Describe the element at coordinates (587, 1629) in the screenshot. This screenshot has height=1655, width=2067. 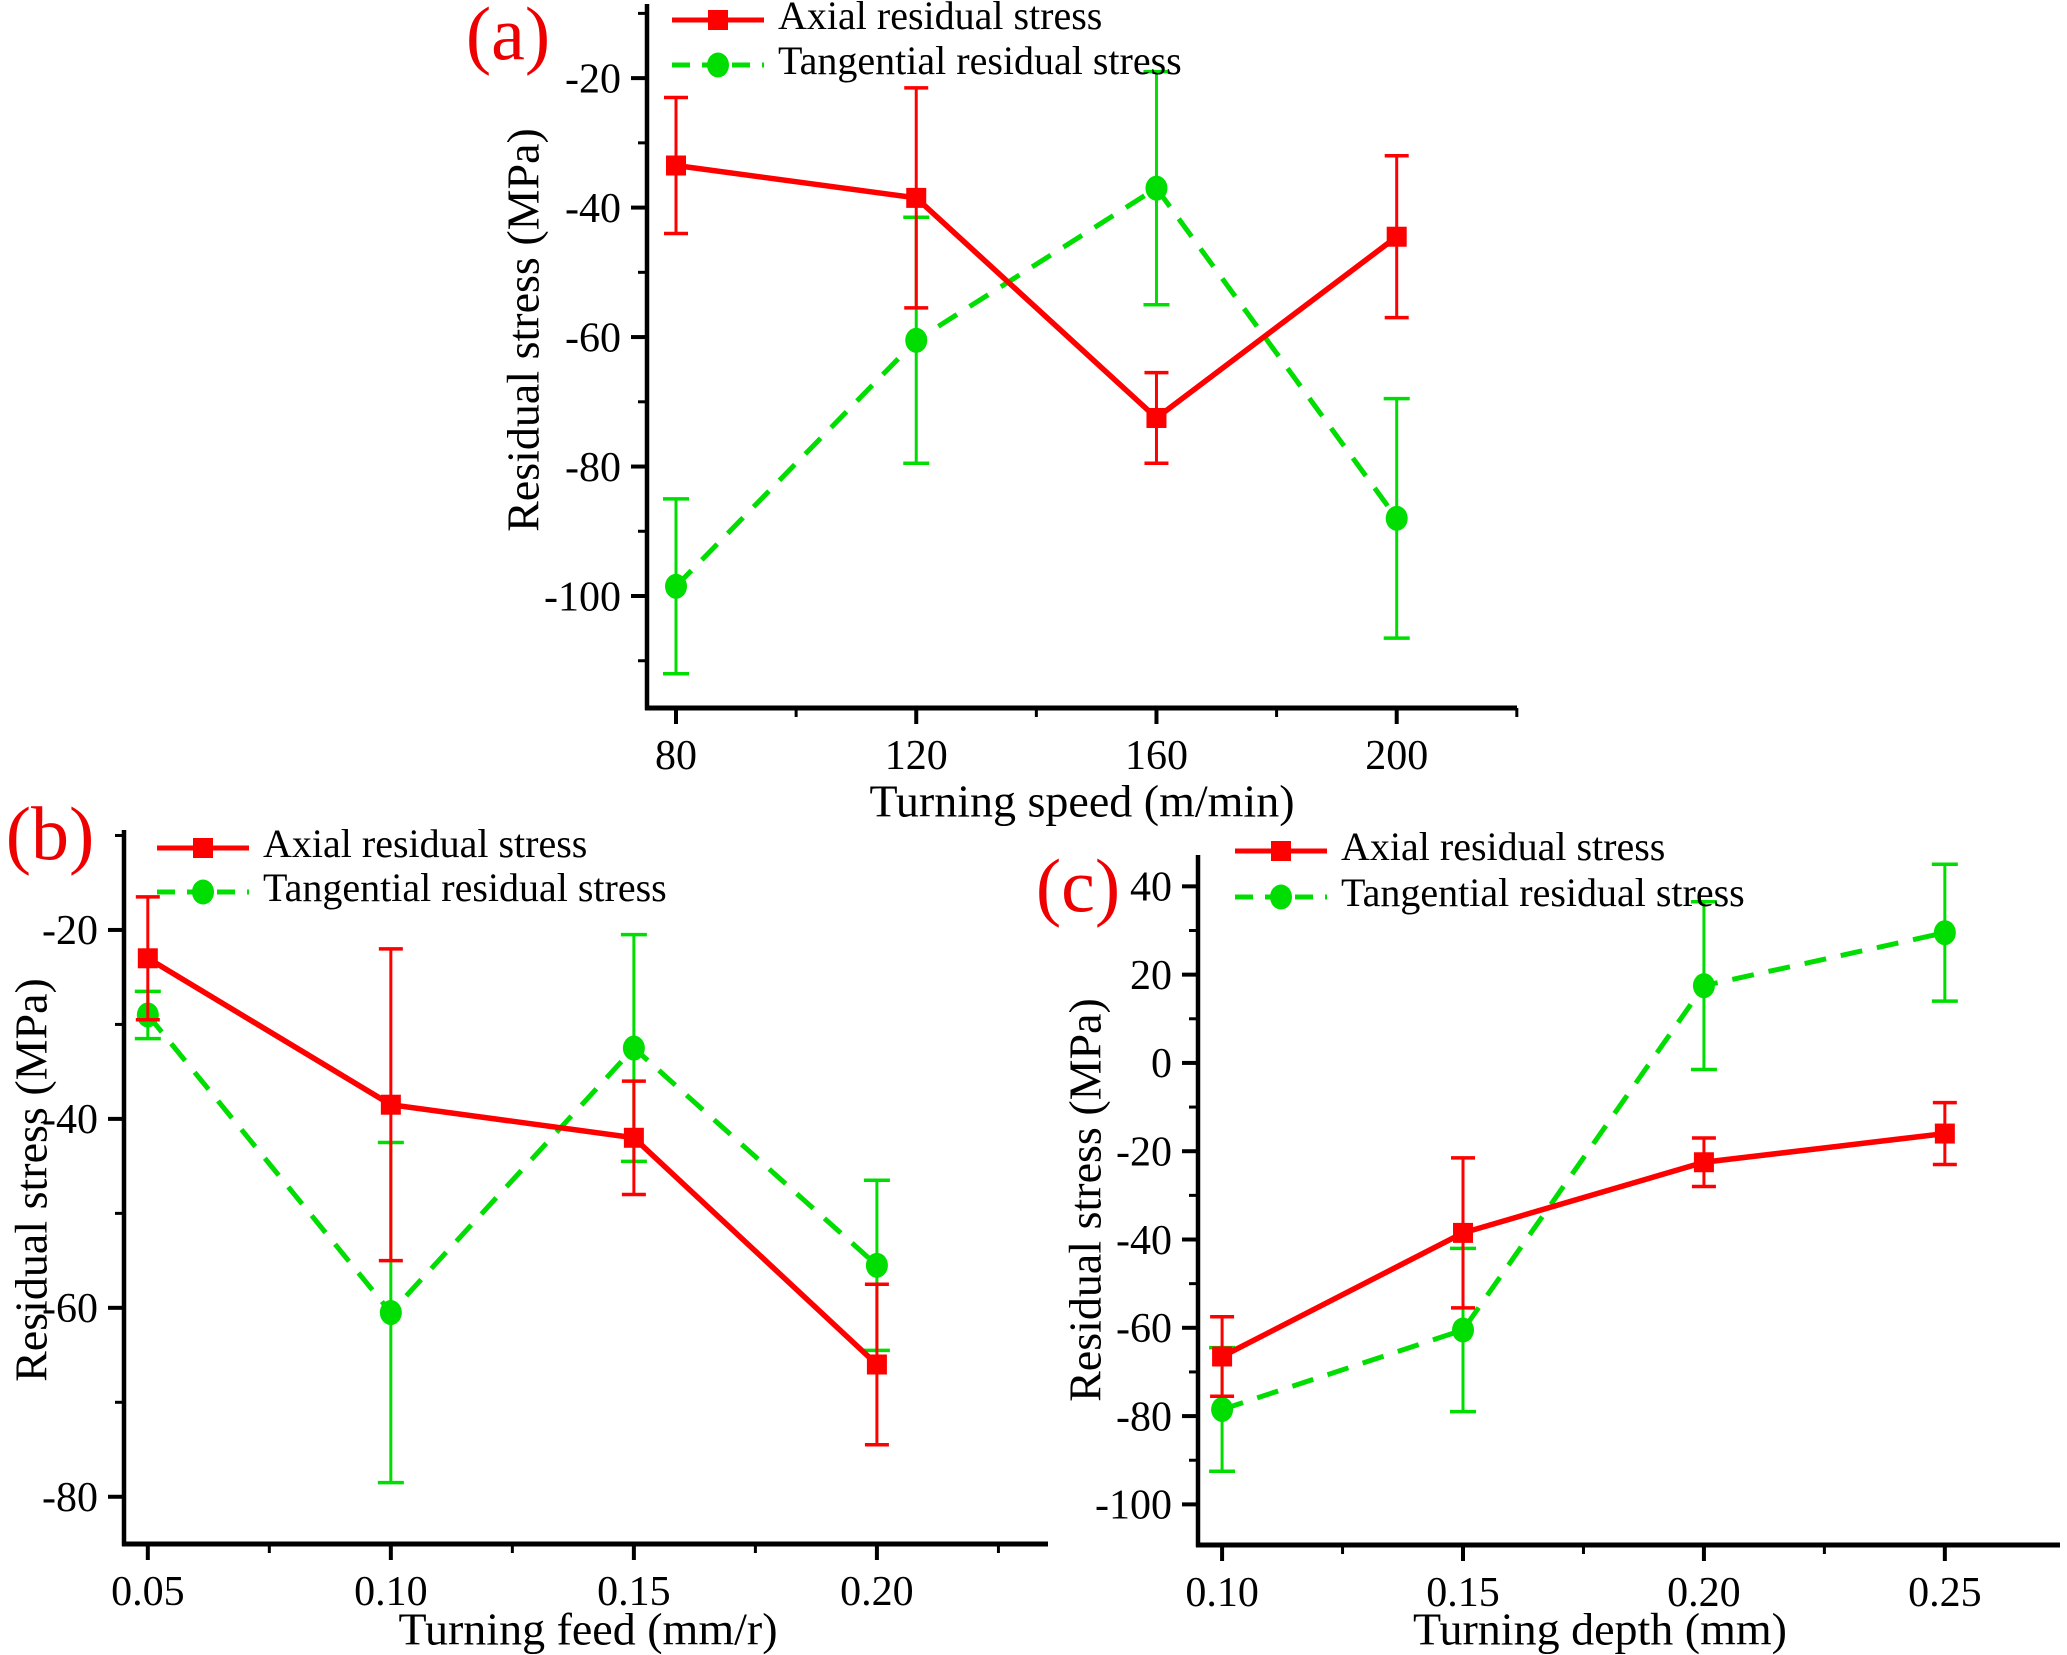
I see `x-axis-label: Turning feed (mm/r)` at that location.